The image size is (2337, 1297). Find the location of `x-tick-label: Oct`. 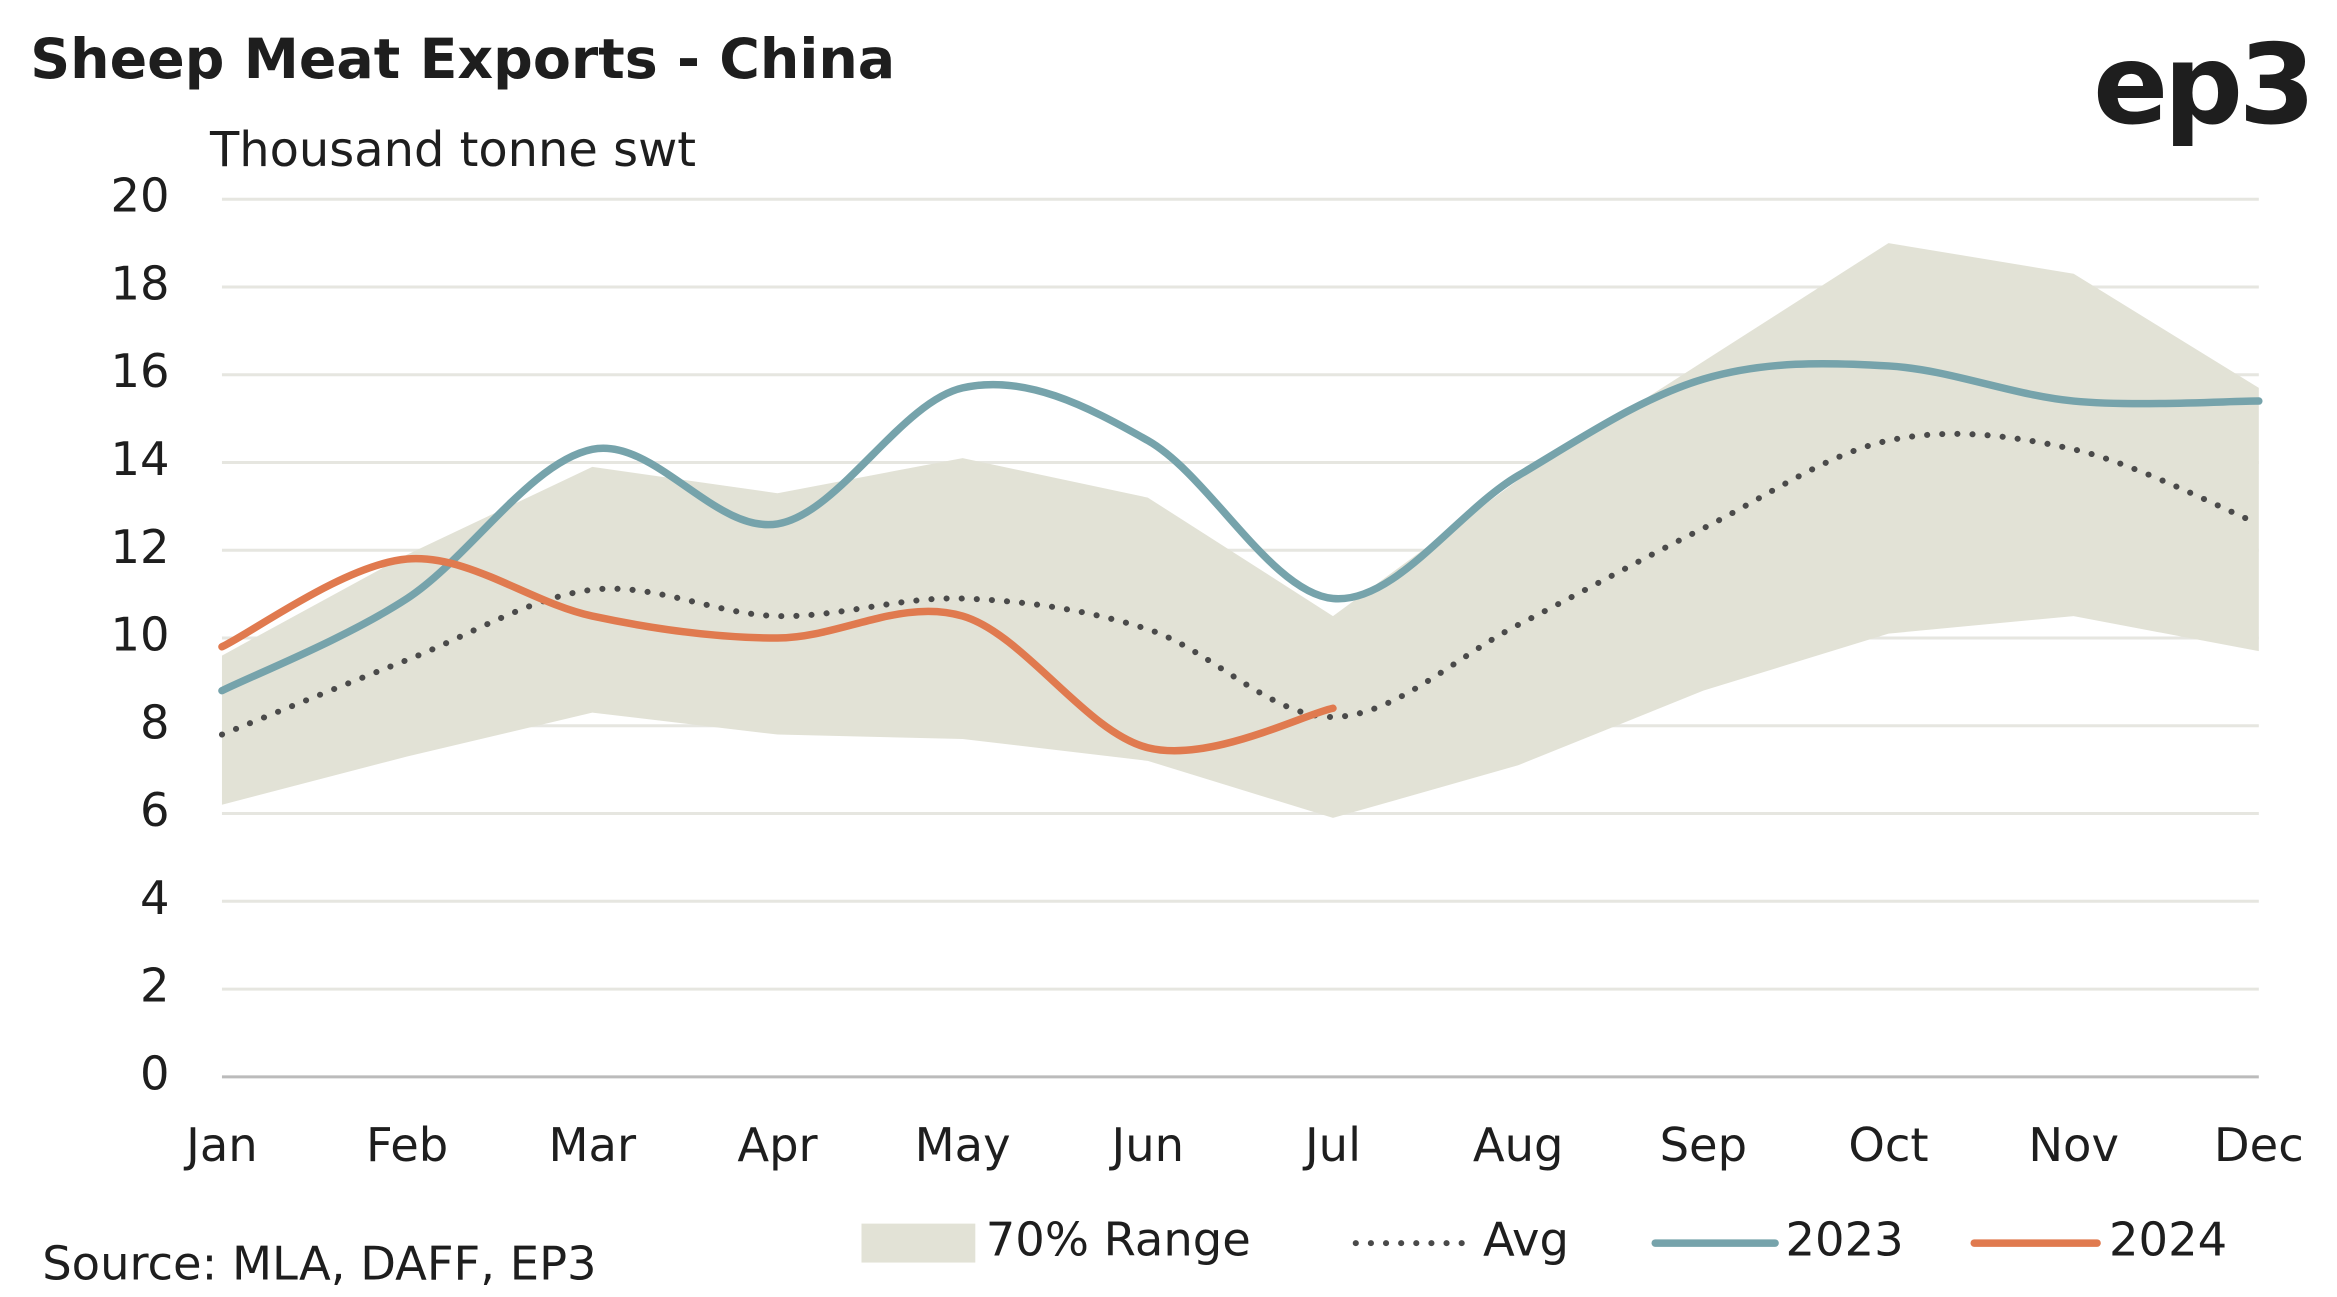

x-tick-label: Oct is located at coordinates (1888, 1145).